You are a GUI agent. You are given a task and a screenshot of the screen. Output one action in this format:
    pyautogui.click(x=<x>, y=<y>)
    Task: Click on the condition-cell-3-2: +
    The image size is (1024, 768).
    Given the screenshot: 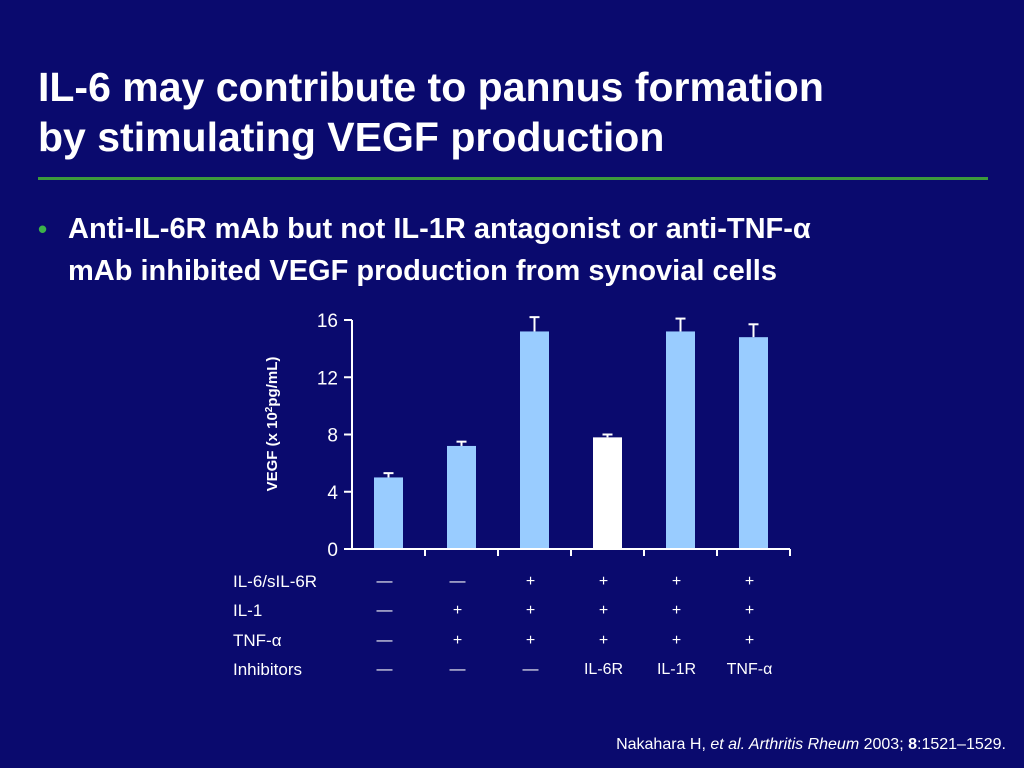 What is the action you would take?
    pyautogui.click(x=457, y=640)
    